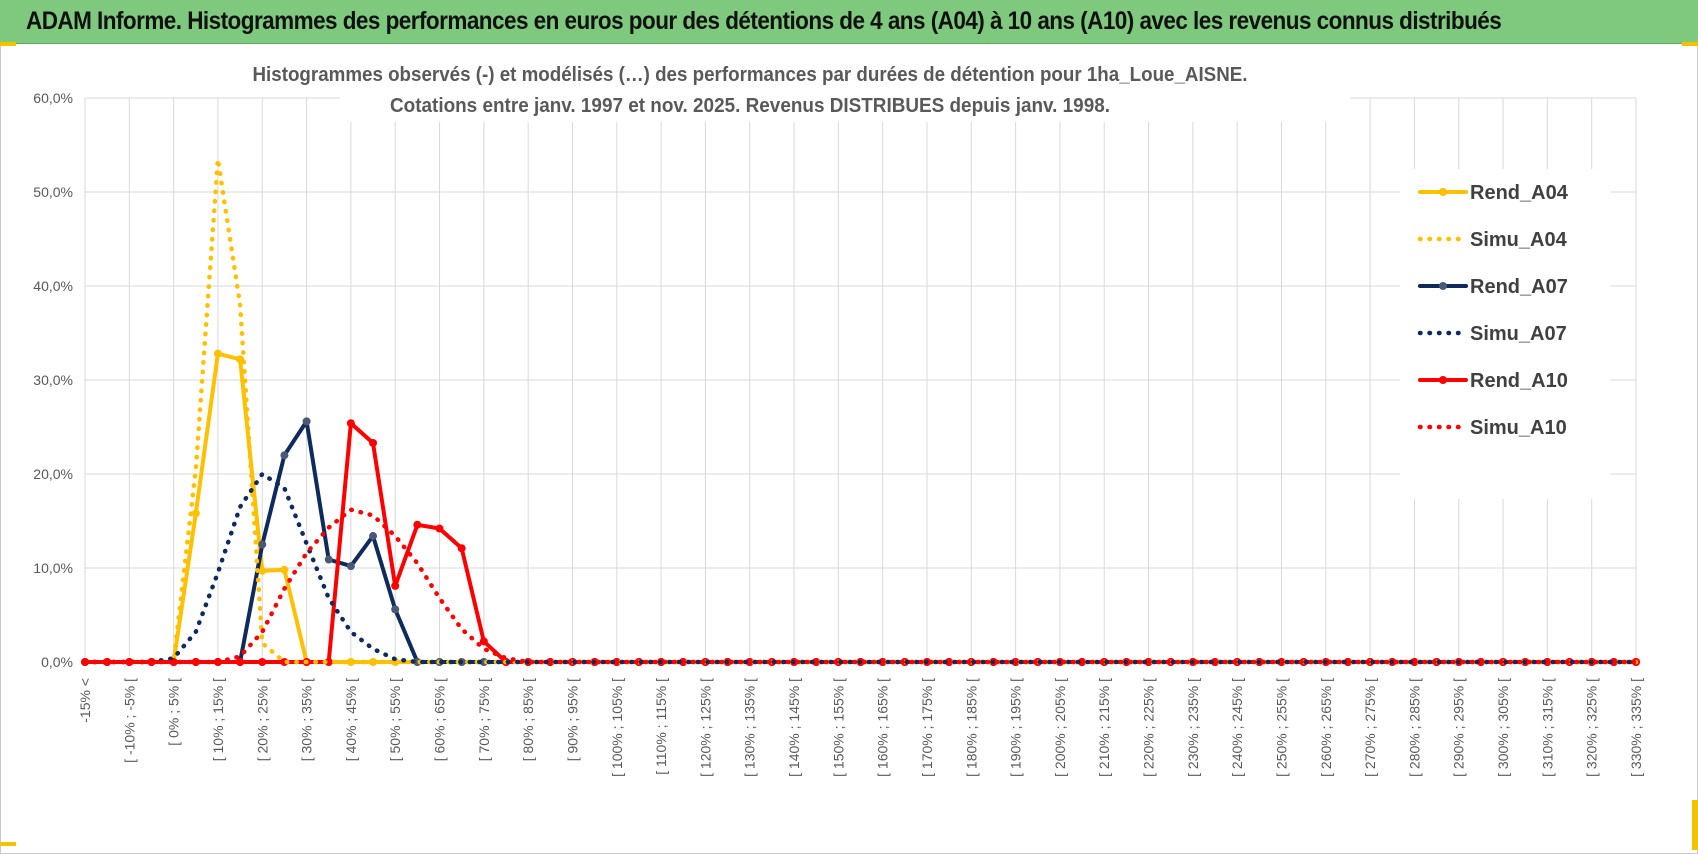 This screenshot has height=854, width=1698. Describe the element at coordinates (174, 712) in the screenshot. I see `x-tick-label: [ 0% ; 5% [` at that location.